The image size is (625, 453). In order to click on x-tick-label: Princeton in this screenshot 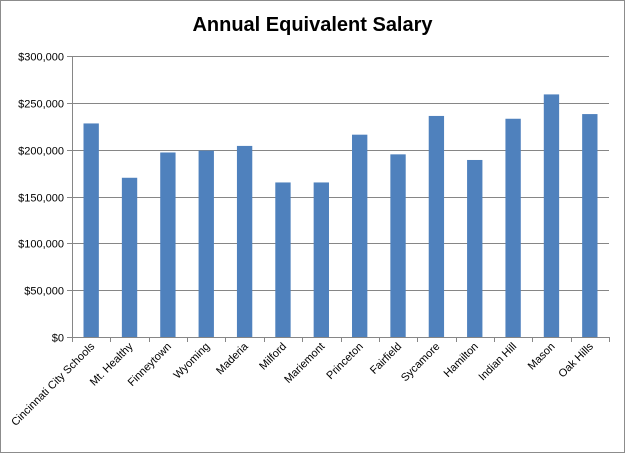, I will do `click(344, 361)`.